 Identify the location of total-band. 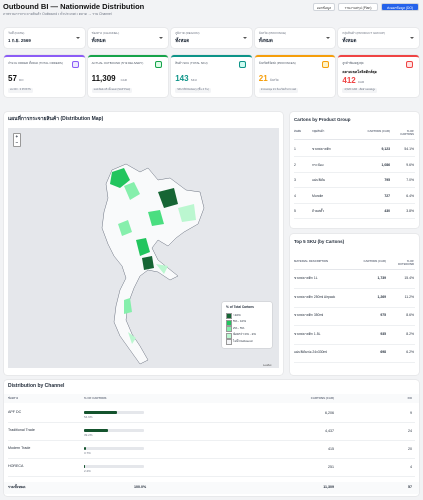
(211, 488).